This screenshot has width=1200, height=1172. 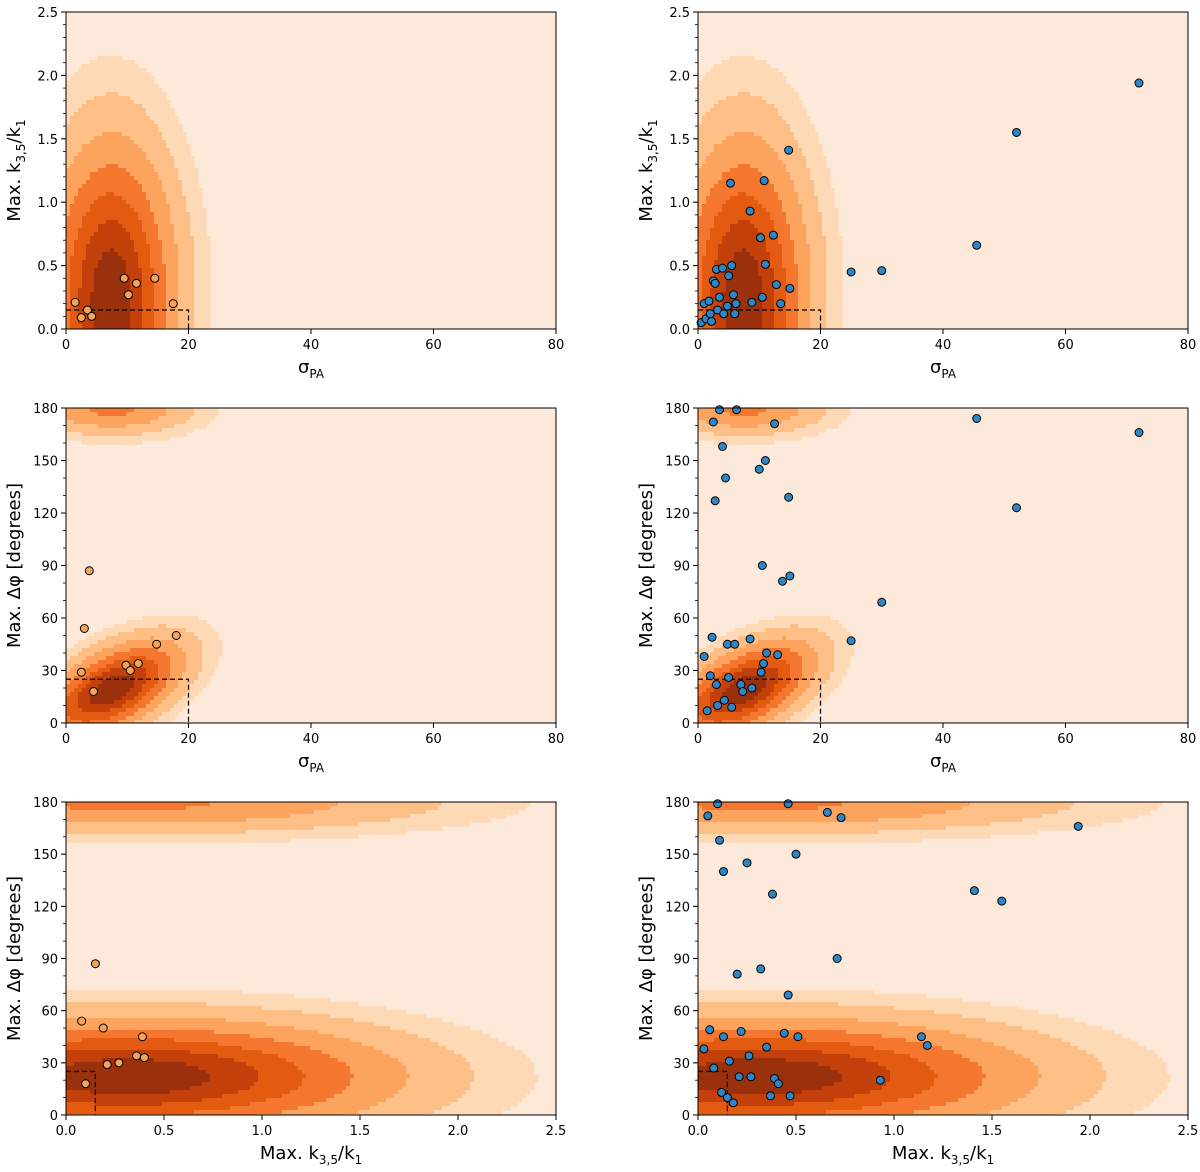 What do you see at coordinates (681, 619) in the screenshot?
I see `y-tick-label: 60` at bounding box center [681, 619].